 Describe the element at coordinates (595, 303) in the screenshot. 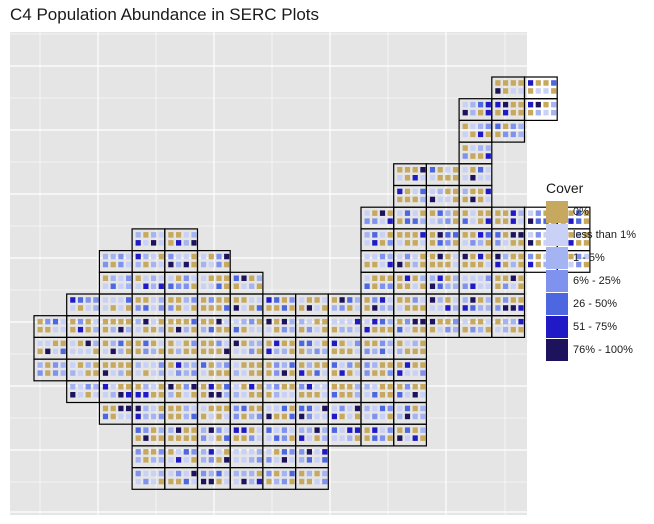

I see `legend-label: 26 - 50%` at that location.